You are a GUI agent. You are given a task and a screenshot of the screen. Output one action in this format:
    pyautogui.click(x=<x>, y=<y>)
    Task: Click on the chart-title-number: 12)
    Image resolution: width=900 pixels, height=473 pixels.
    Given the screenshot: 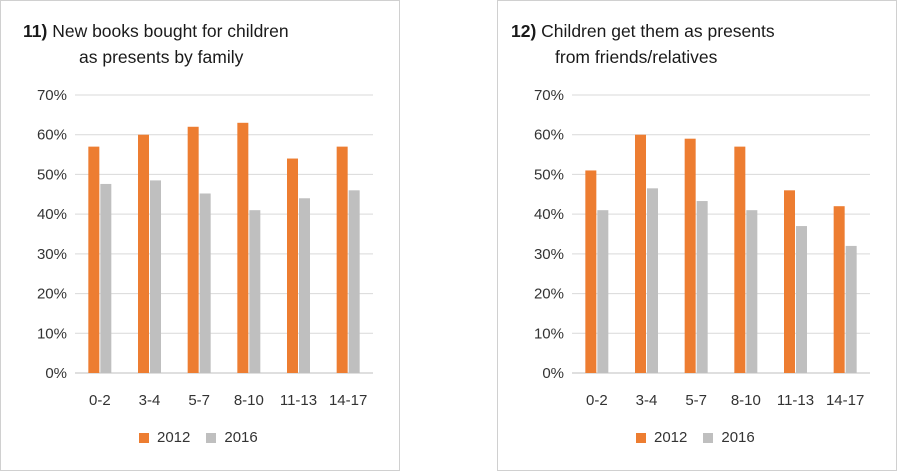 What is the action you would take?
    pyautogui.click(x=524, y=31)
    